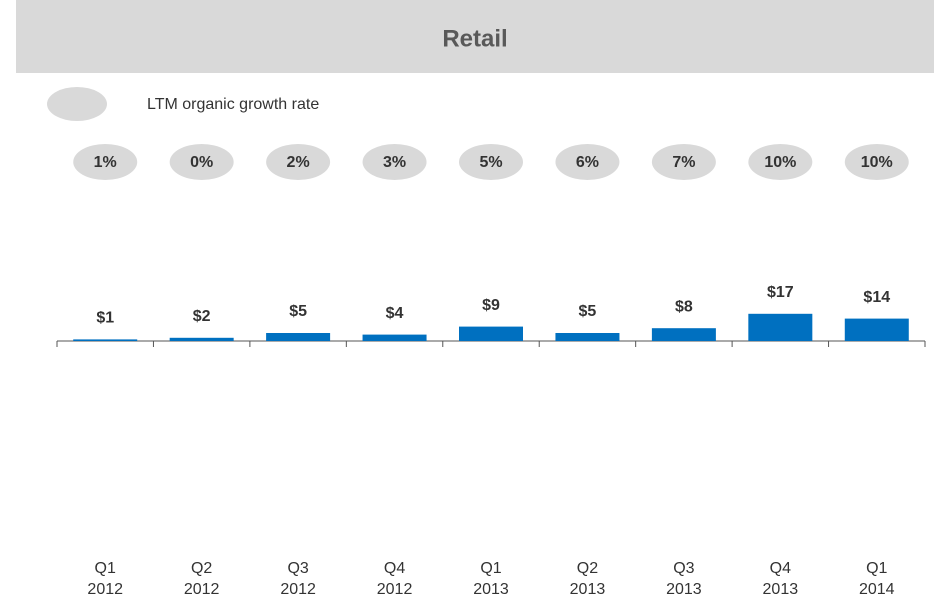  I want to click on header-band, so click(475, 36).